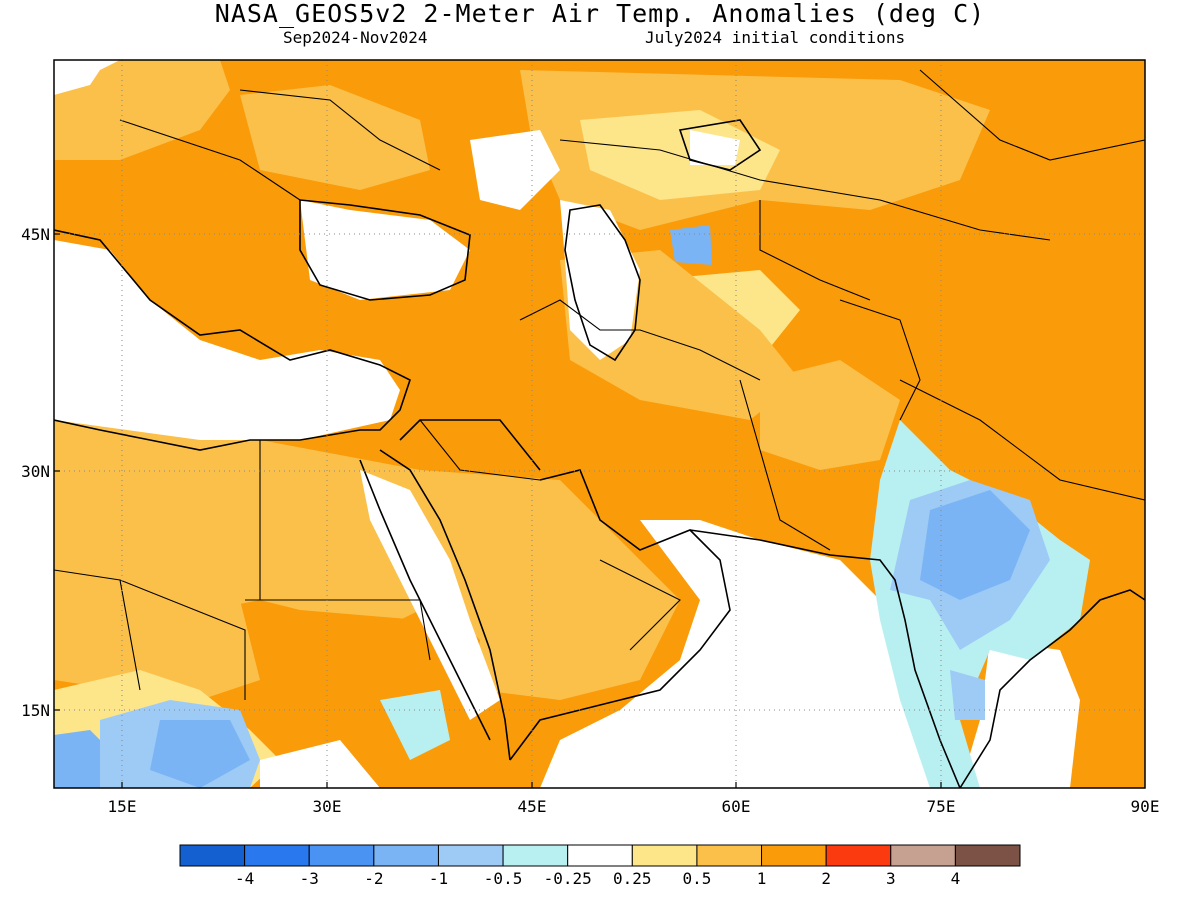 The height and width of the screenshot is (900, 1200). Describe the element at coordinates (715, 147) in the screenshot. I see `neutral-aral` at that location.